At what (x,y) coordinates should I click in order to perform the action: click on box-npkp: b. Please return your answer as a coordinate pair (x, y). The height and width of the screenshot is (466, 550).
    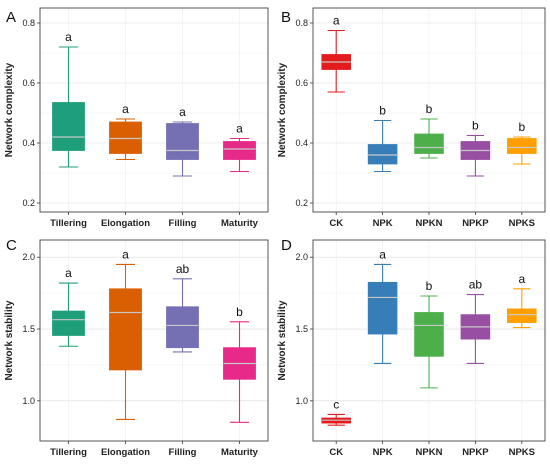
    Looking at the image, I should click on (475, 148).